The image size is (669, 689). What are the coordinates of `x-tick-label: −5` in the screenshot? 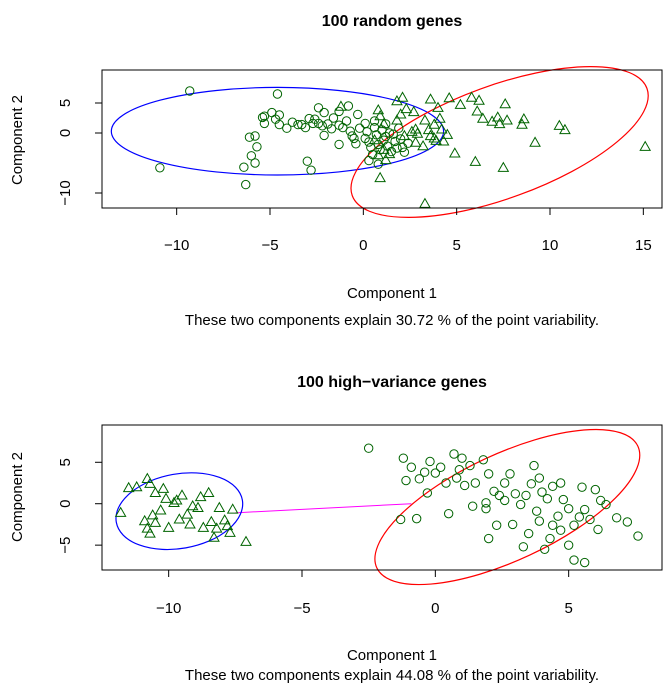 It's located at (269, 245).